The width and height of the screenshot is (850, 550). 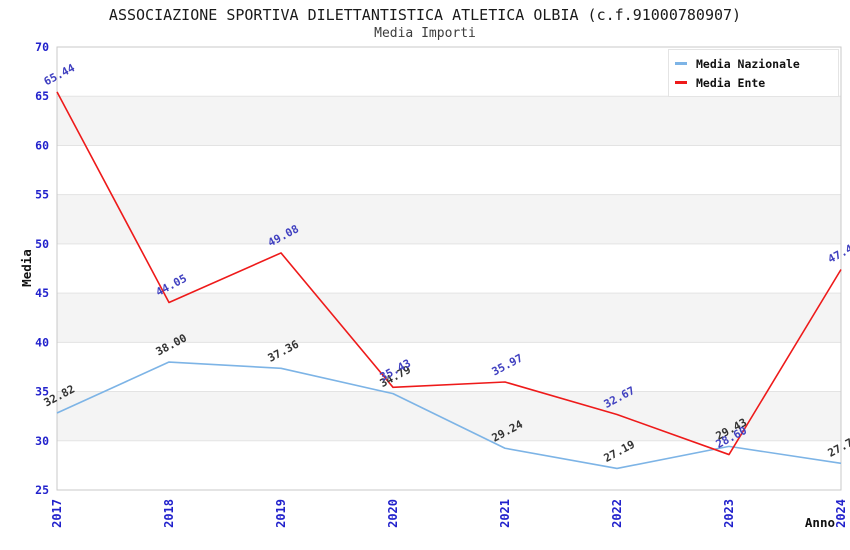 What do you see at coordinates (617, 513) in the screenshot?
I see `x-tick-label: 2022` at bounding box center [617, 513].